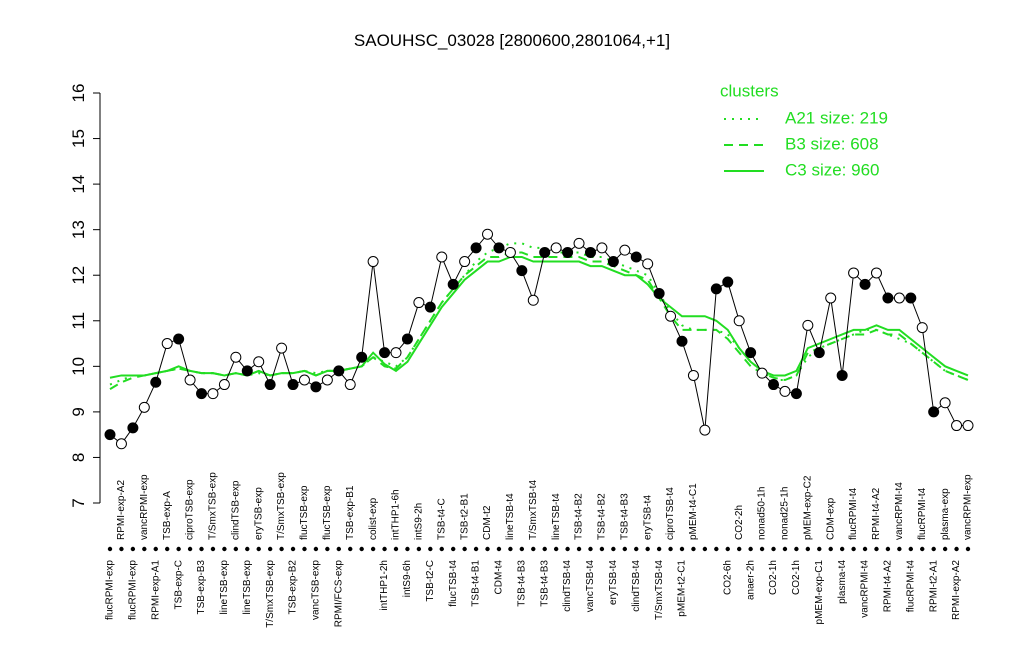 The height and width of the screenshot is (645, 1024). I want to click on x-tick-label: CDM-t2, so click(487, 522).